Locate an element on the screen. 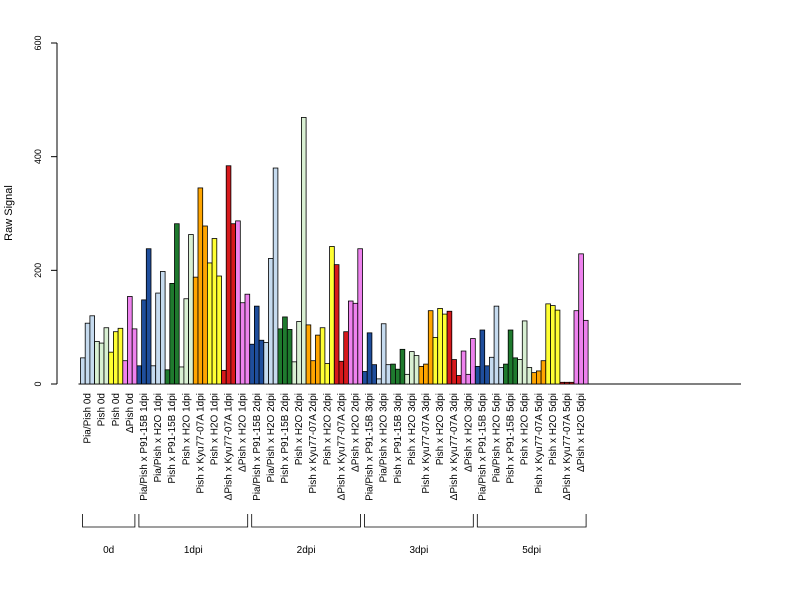 Image resolution: width=800 pixels, height=605 pixels. y-tick-label: 600 is located at coordinates (38, 42).